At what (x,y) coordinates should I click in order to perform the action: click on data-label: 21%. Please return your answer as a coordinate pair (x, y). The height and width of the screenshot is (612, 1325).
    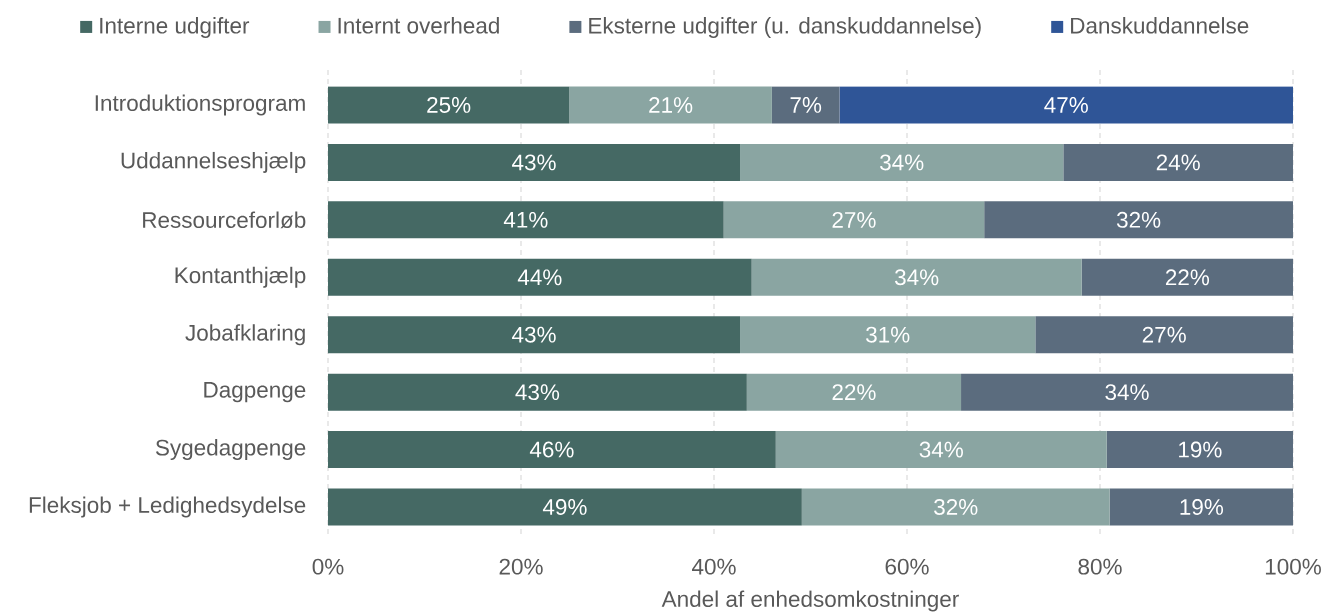
    Looking at the image, I should click on (671, 105).